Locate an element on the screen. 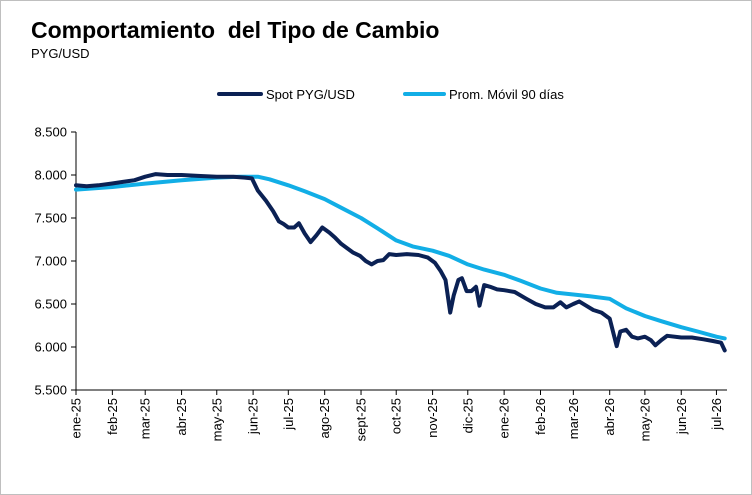 This screenshot has height=495, width=752. y-tick-label: 6.500 is located at coordinates (50, 304).